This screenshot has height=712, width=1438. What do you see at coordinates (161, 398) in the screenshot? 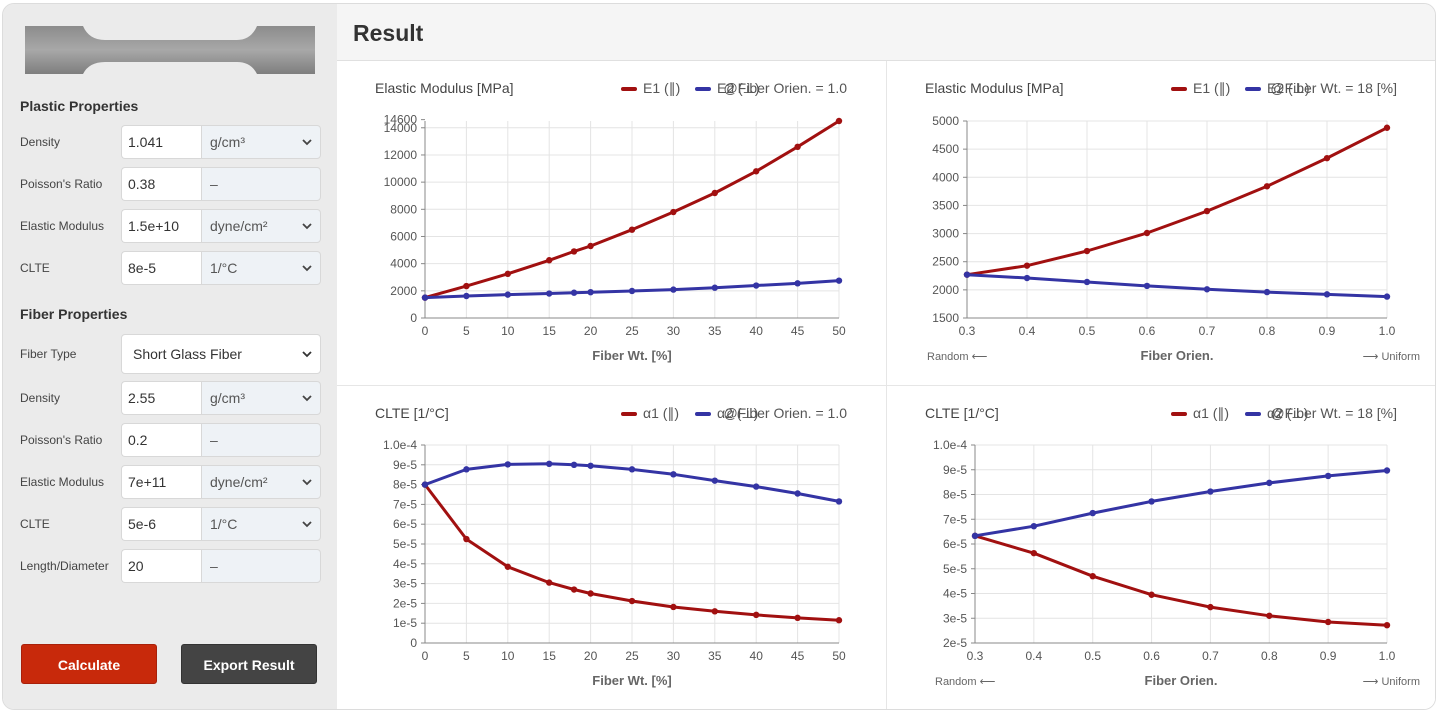
I see `property-value-input: 2.55` at bounding box center [161, 398].